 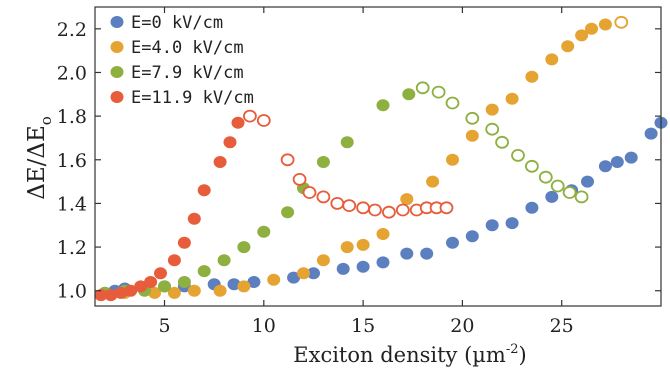 What do you see at coordinates (363, 326) in the screenshot?
I see `x-tick-label: 15` at bounding box center [363, 326].